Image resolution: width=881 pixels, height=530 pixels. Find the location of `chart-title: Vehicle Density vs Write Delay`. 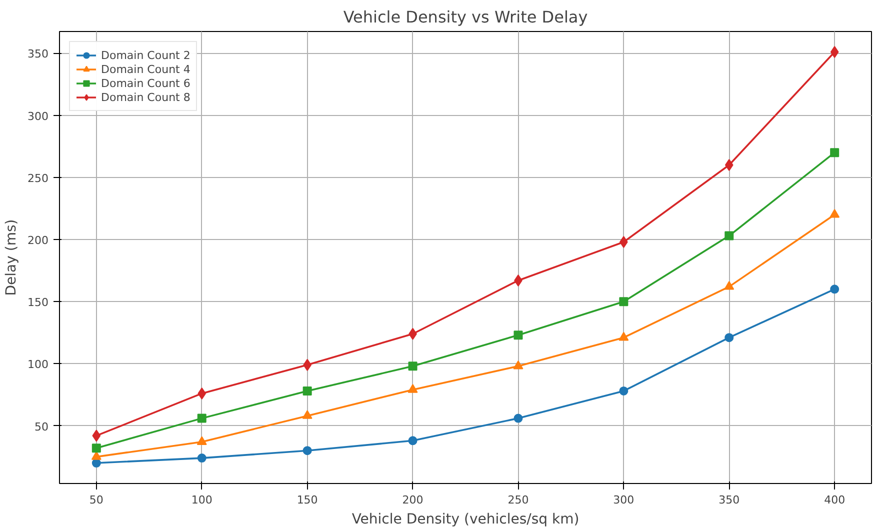

chart-title: Vehicle Density vs Write Delay is located at coordinates (465, 17).